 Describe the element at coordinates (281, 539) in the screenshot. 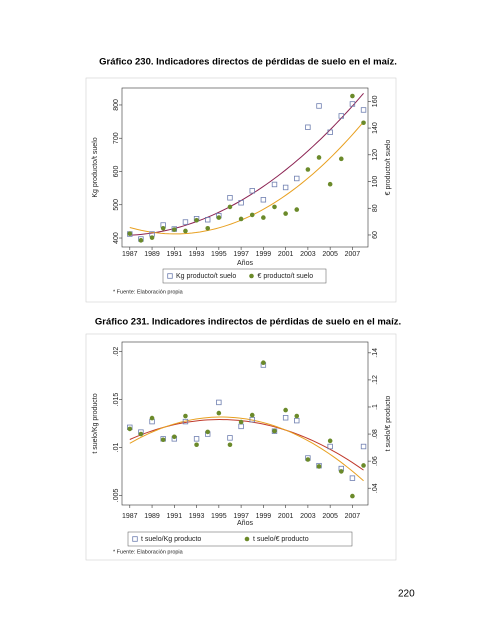

I see `legend-label: t suelo/€ producto` at that location.